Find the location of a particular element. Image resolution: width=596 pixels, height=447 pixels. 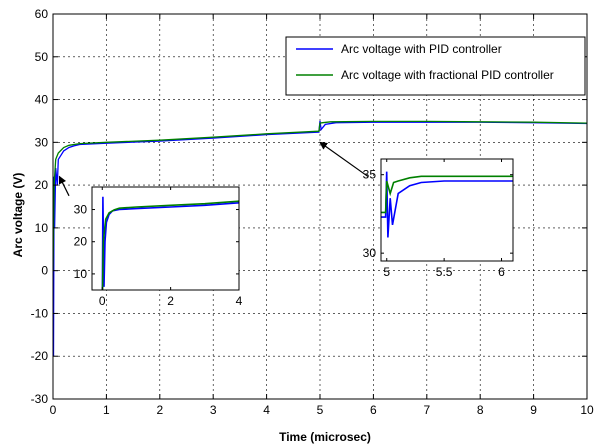

main-y-tick-label: -20 is located at coordinates (40, 356).